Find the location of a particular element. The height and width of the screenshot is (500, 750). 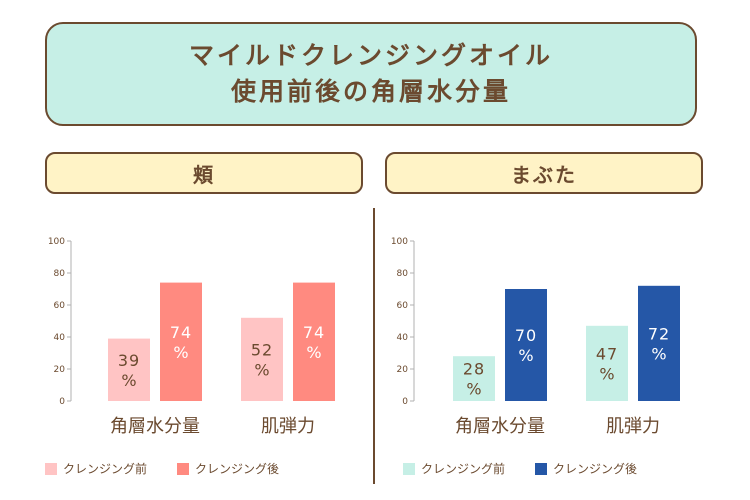

legend-eyelid: クレンジング前 クレンジング後 is located at coordinates (535, 468).